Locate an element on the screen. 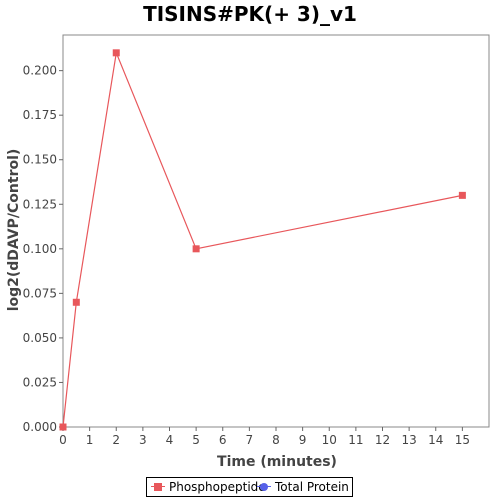  x-tick-label: 13 is located at coordinates (408, 440).